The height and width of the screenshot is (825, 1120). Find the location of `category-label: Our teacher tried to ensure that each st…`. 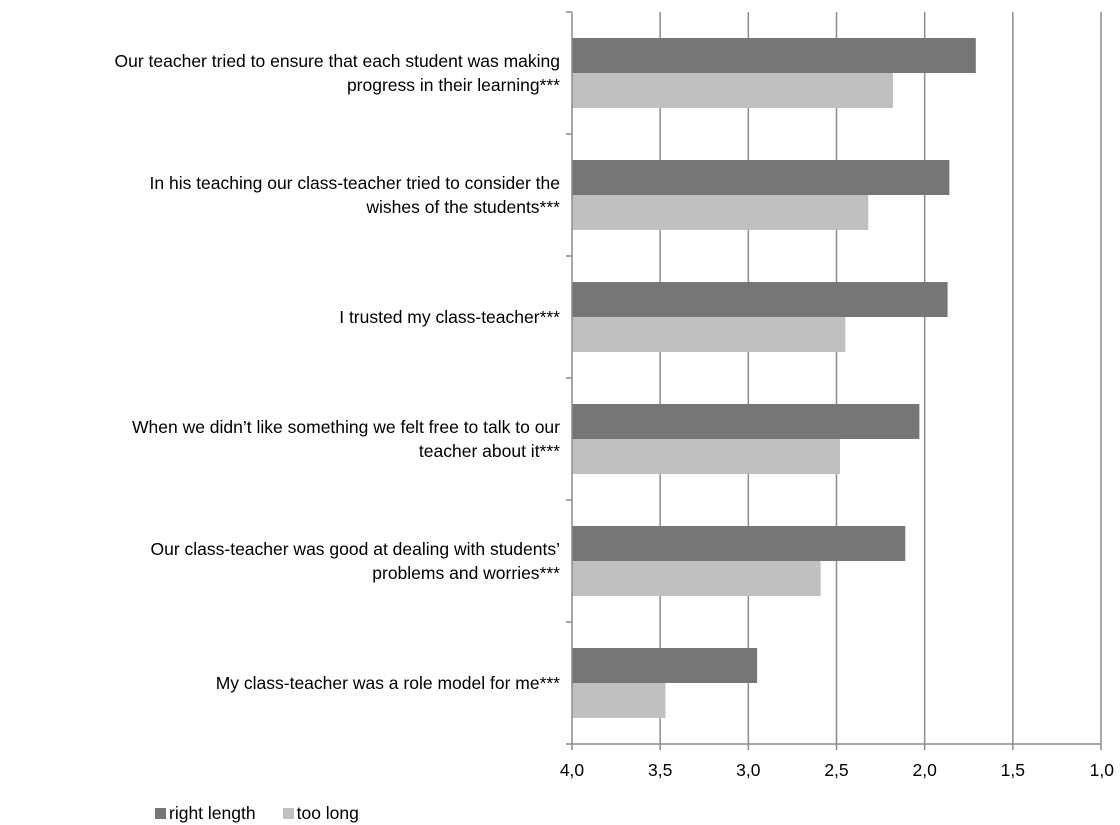

category-label: Our teacher tried to ensure that each st… is located at coordinates (280, 73).